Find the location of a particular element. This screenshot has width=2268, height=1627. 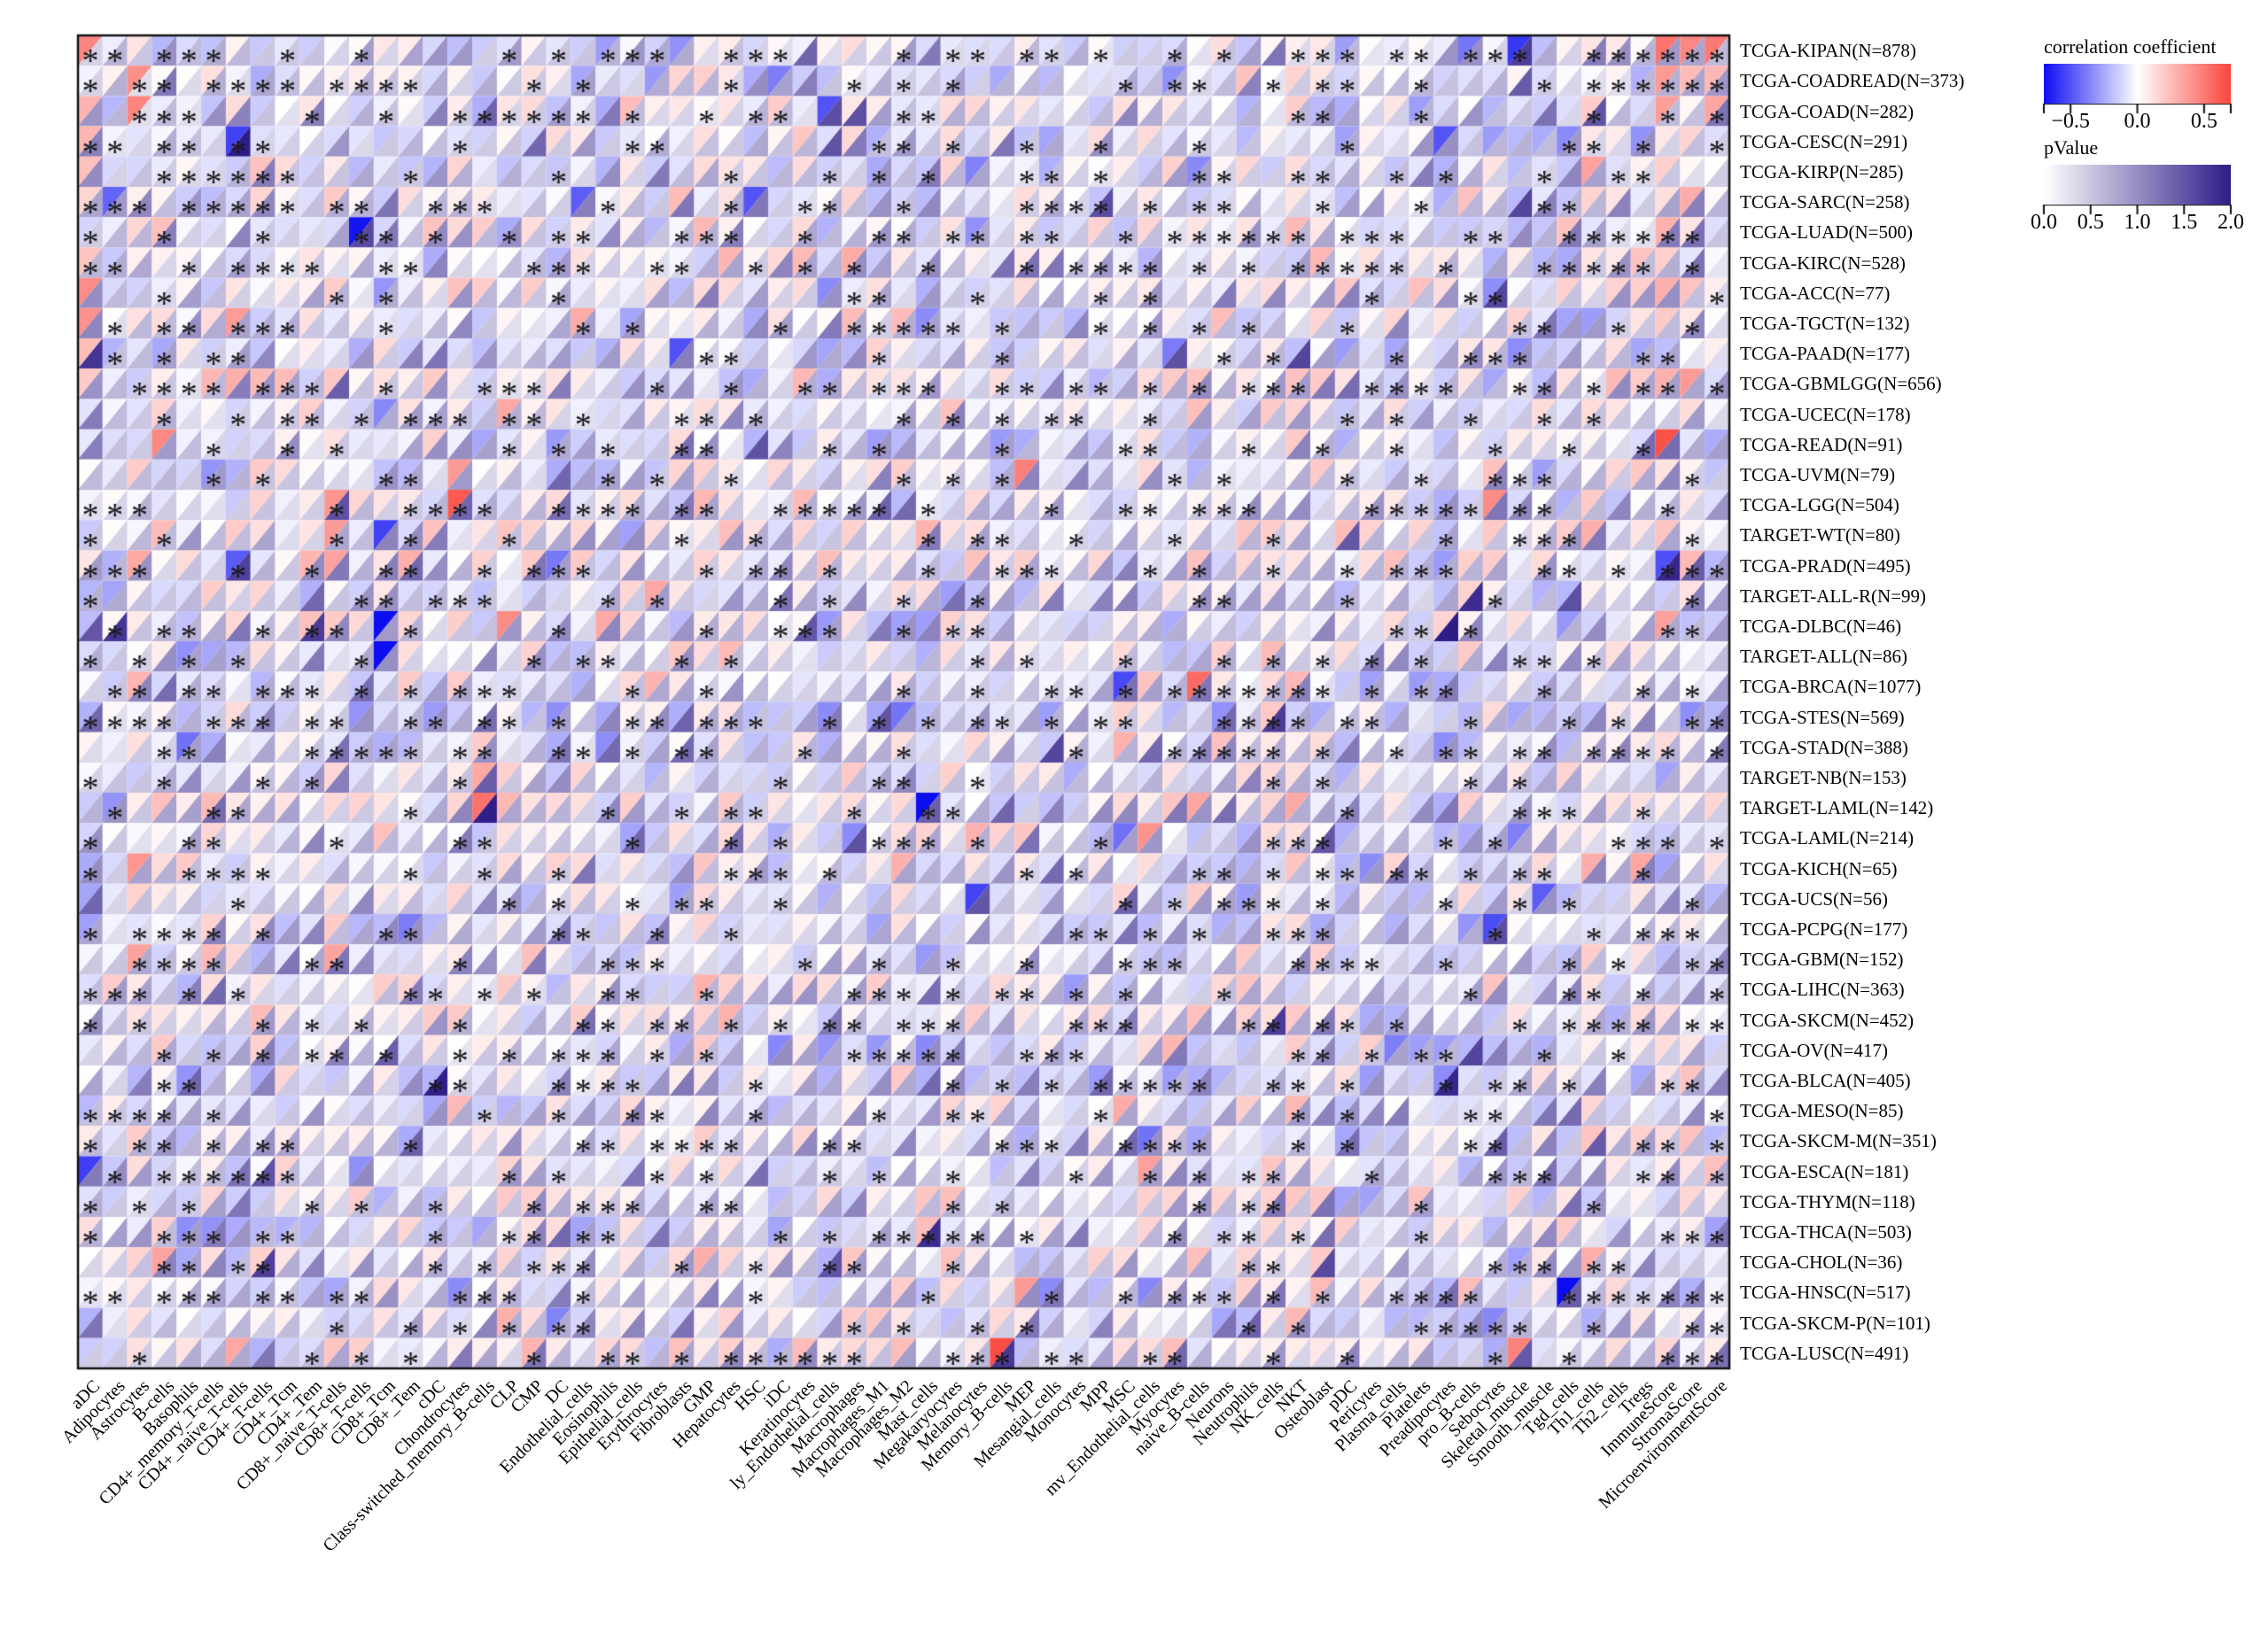

row-label: TCGA-COADREAD(N=373) is located at coordinates (1852, 81).